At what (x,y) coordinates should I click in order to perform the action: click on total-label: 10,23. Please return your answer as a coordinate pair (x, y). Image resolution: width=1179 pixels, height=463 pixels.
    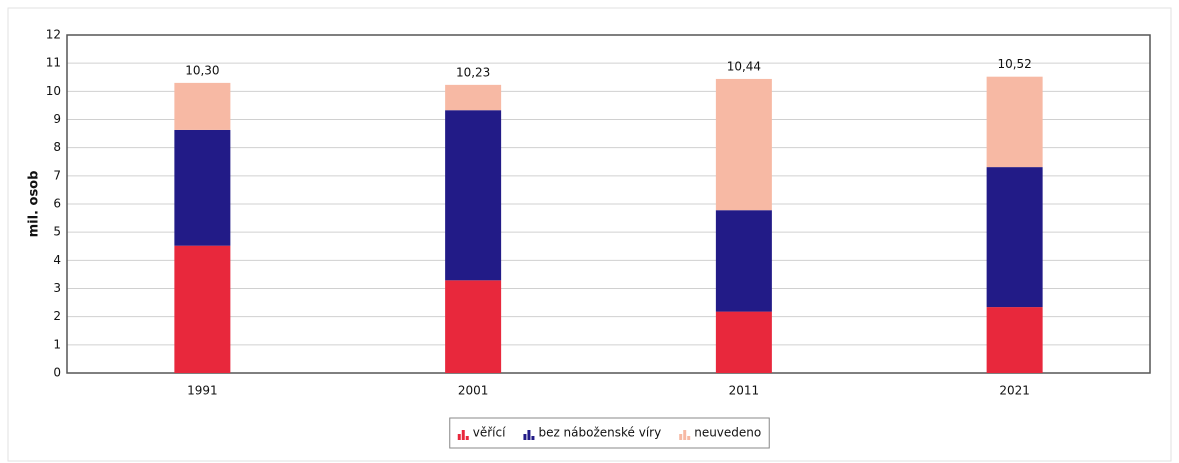
    Looking at the image, I should click on (473, 72).